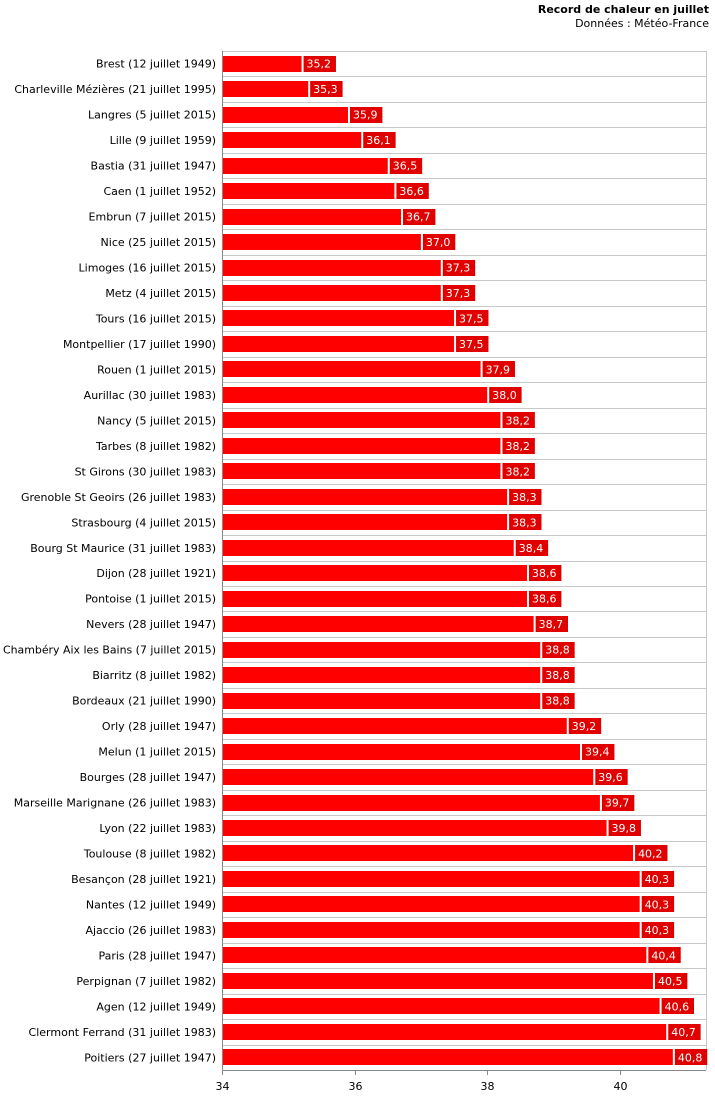 This screenshot has height=1097, width=715. I want to click on value-label: 40,7, so click(683, 1032).